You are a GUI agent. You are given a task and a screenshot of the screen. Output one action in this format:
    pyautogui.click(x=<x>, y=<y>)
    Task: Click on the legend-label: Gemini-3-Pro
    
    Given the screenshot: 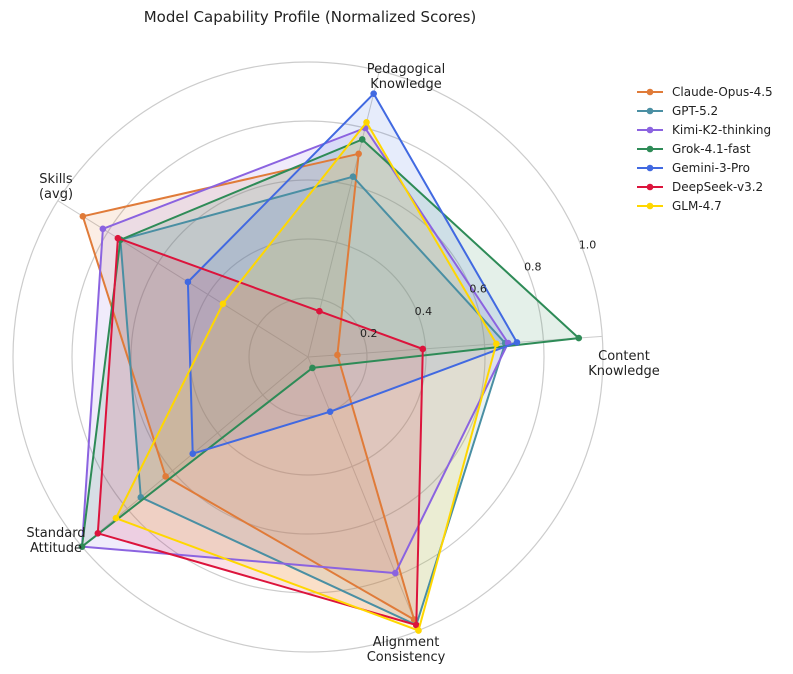 What is the action you would take?
    pyautogui.click(x=711, y=168)
    